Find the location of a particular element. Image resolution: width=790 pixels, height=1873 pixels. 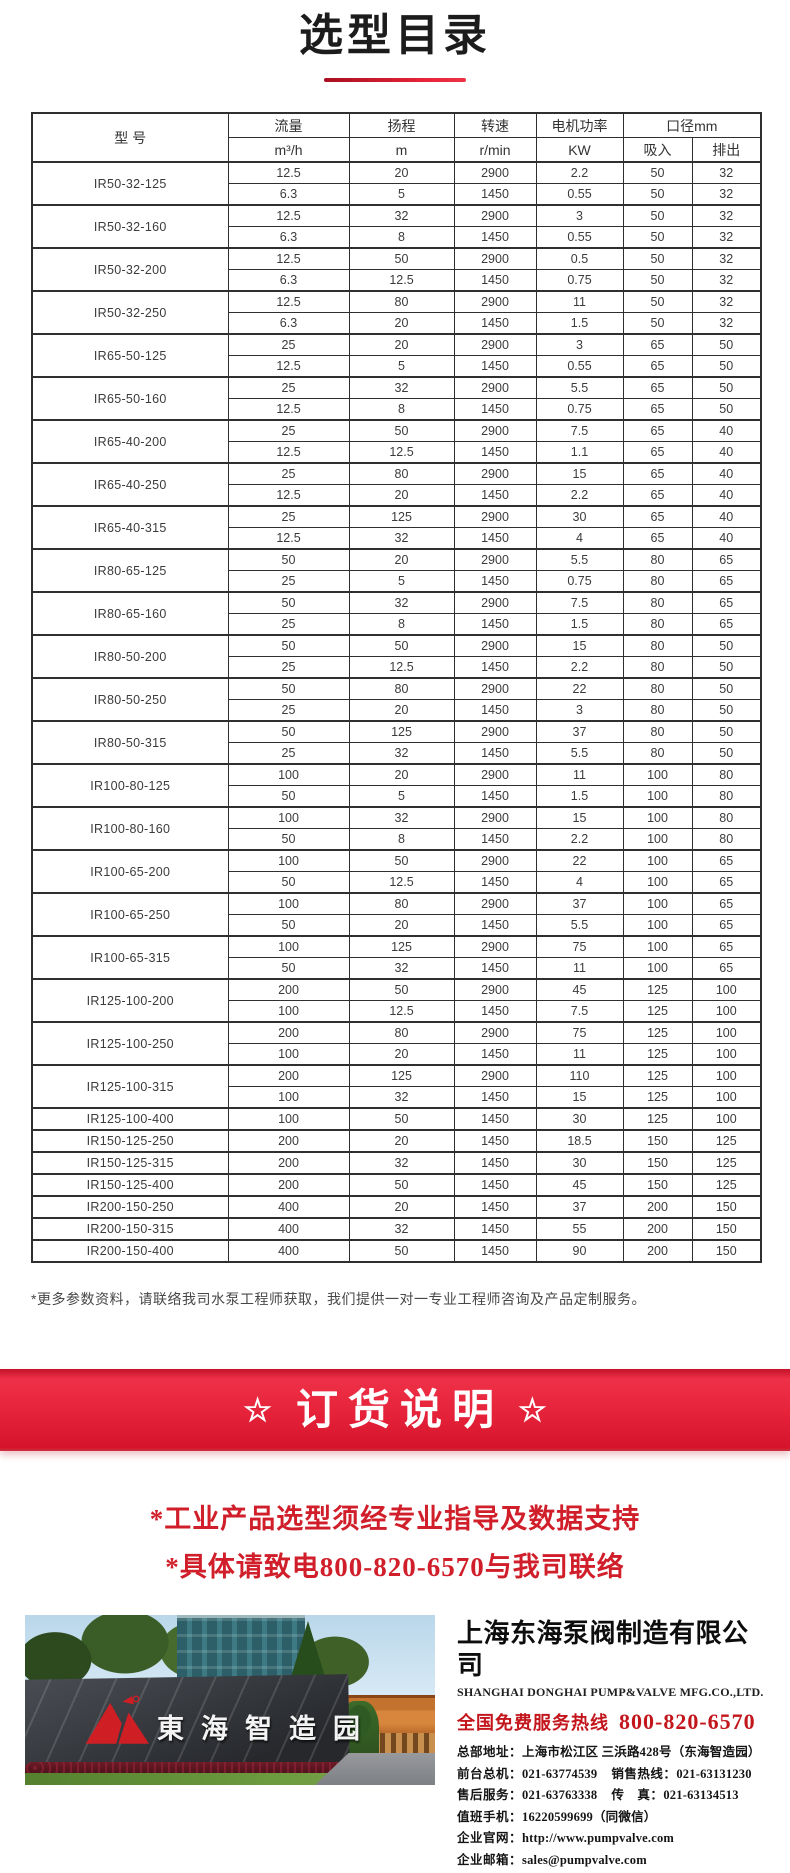

model-cell: IR65-50-125 is located at coordinates (130, 355).